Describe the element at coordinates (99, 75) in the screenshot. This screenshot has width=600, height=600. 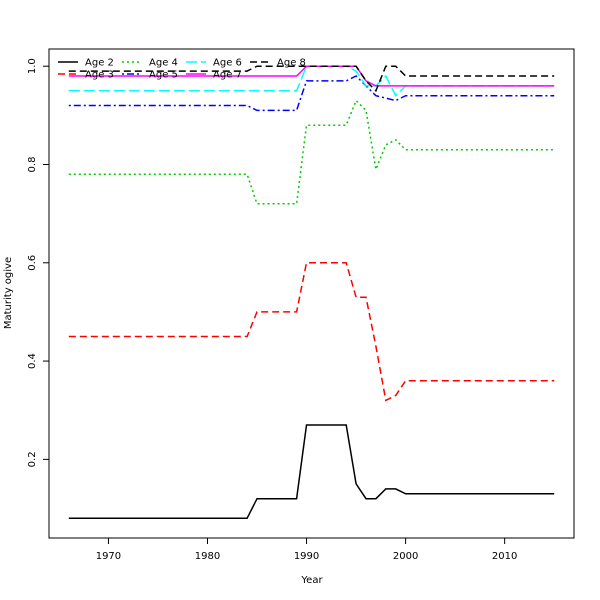
I see `legend-label: Age 3` at that location.